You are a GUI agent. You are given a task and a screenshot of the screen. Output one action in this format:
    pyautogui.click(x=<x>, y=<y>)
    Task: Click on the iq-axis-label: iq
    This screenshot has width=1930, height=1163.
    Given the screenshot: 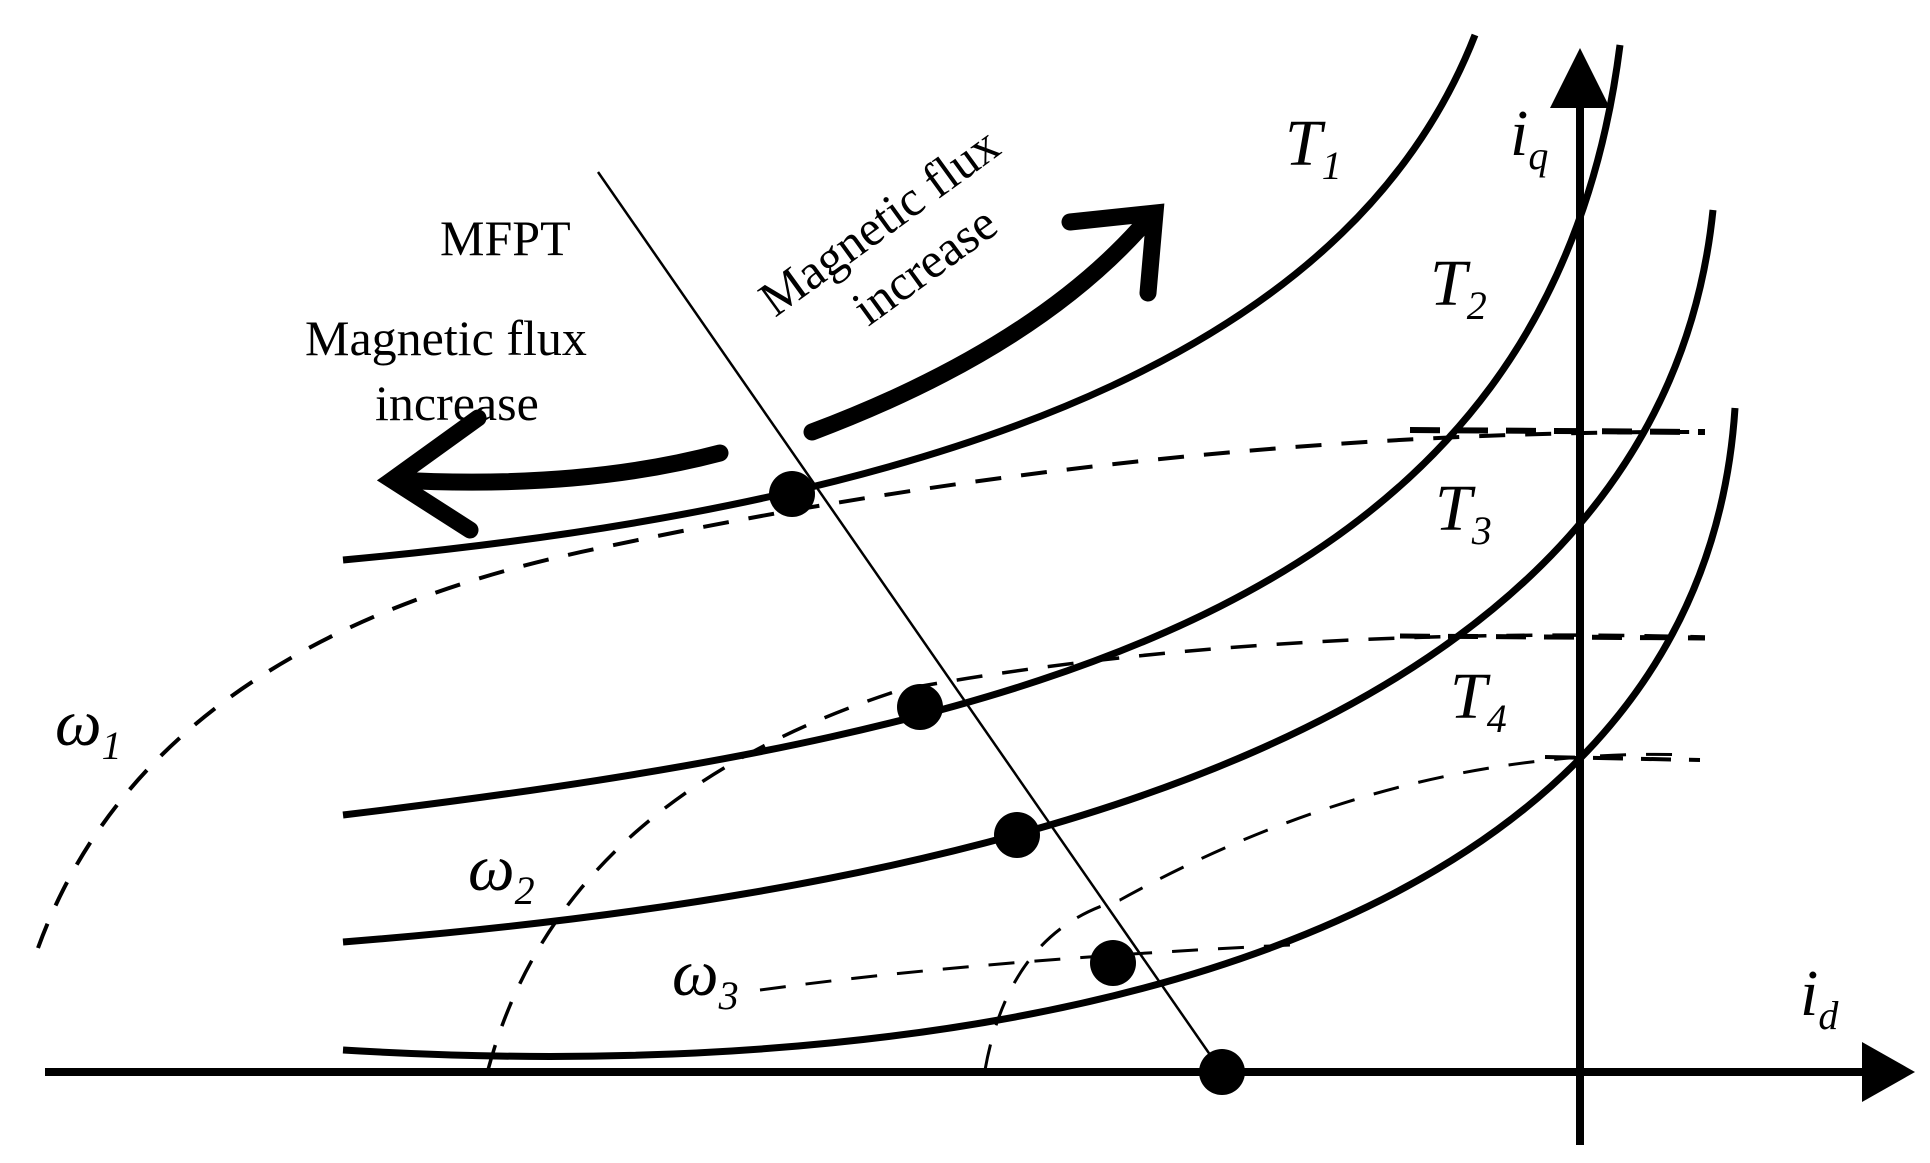 What is the action you would take?
    pyautogui.click(x=1529, y=137)
    